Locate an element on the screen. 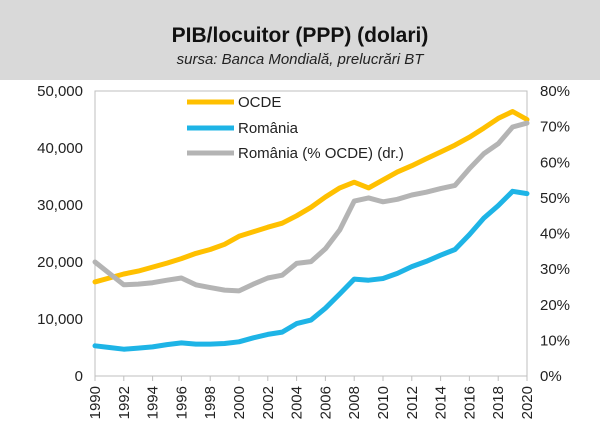  right-axis: 0% 10% 20% 30% 40% 50% 60% 70% 80% is located at coordinates (555, 234).